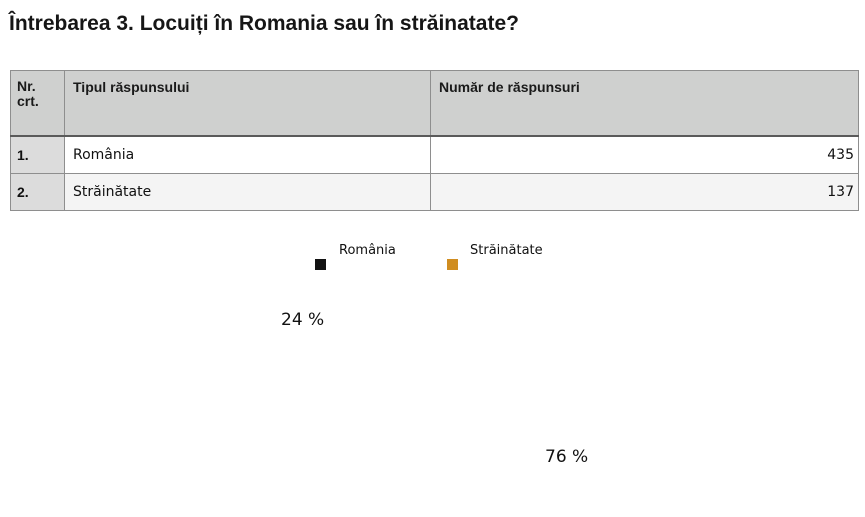 Image resolution: width=865 pixels, height=517 pixels. I want to click on row-nr: 2., so click(37, 192).